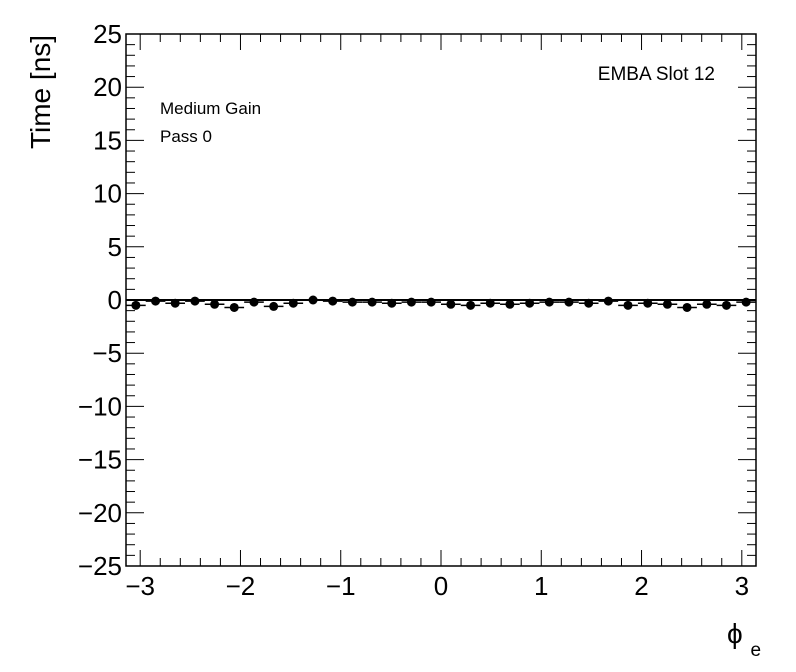  Describe the element at coordinates (441, 586) in the screenshot. I see `x-tick-label: 0` at that location.